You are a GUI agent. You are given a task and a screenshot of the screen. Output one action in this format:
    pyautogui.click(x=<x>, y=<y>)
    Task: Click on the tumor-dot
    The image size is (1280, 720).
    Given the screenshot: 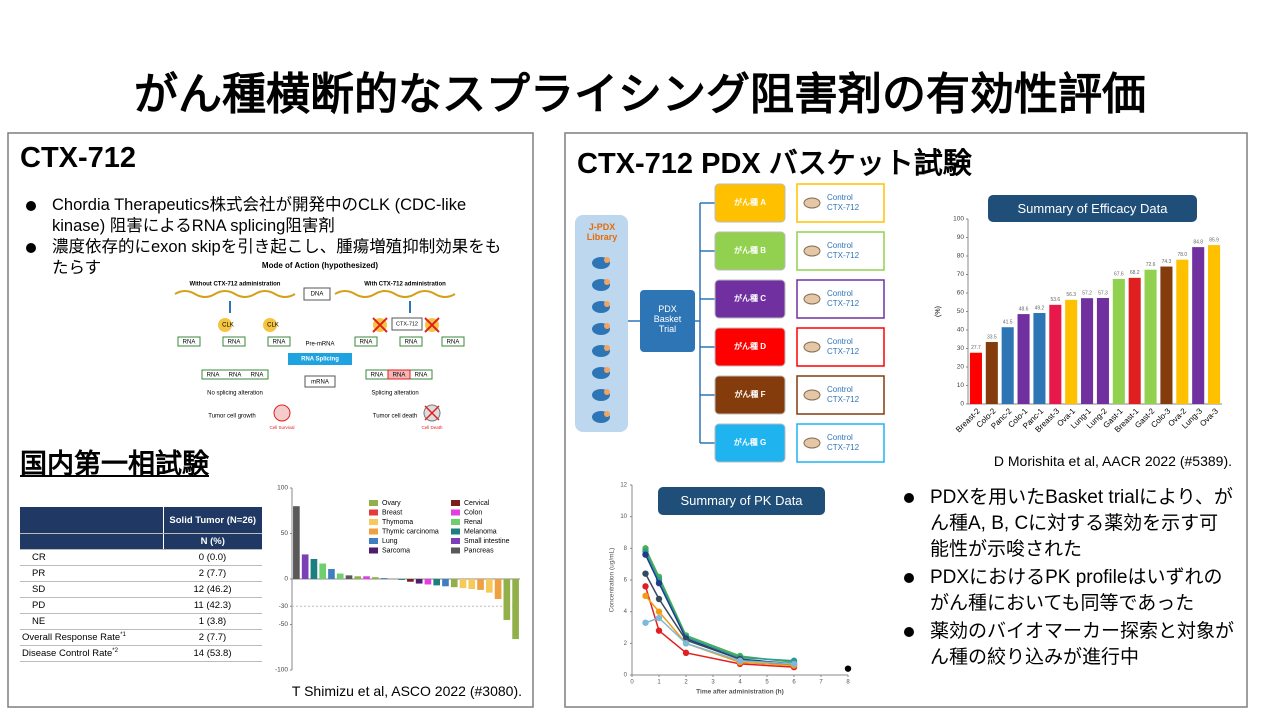 What is the action you would take?
    pyautogui.click(x=607, y=260)
    